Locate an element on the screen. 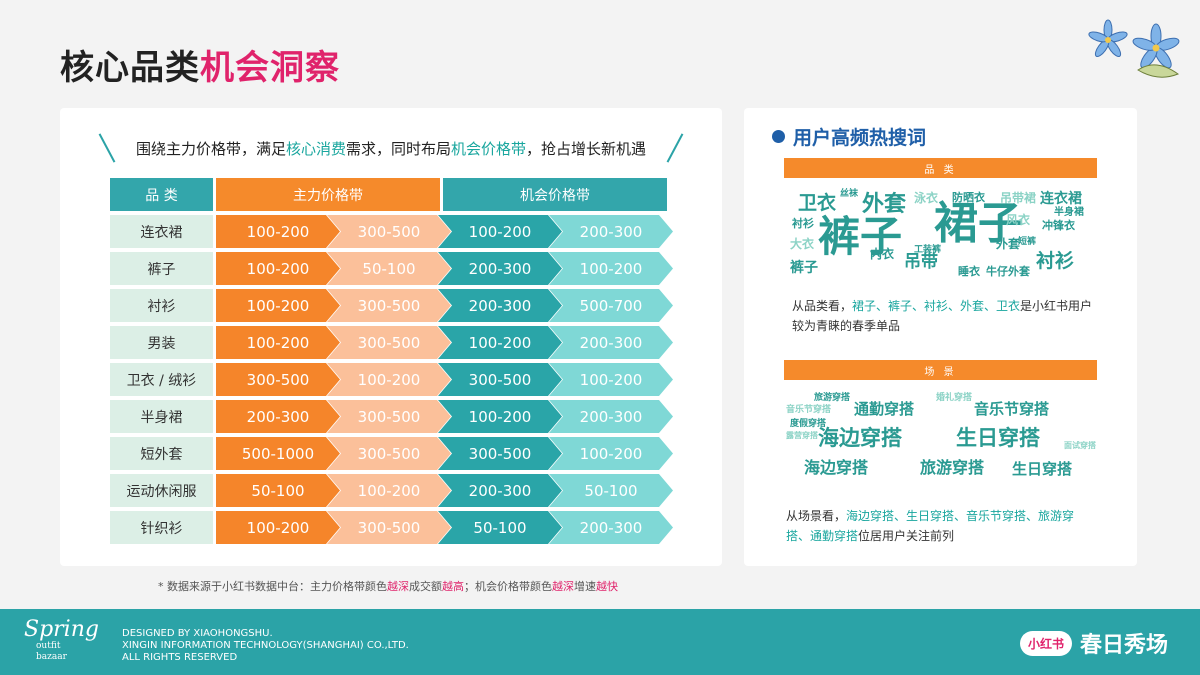 The image size is (1200, 675). page-title-part1: 核心品类 is located at coordinates (130, 68).